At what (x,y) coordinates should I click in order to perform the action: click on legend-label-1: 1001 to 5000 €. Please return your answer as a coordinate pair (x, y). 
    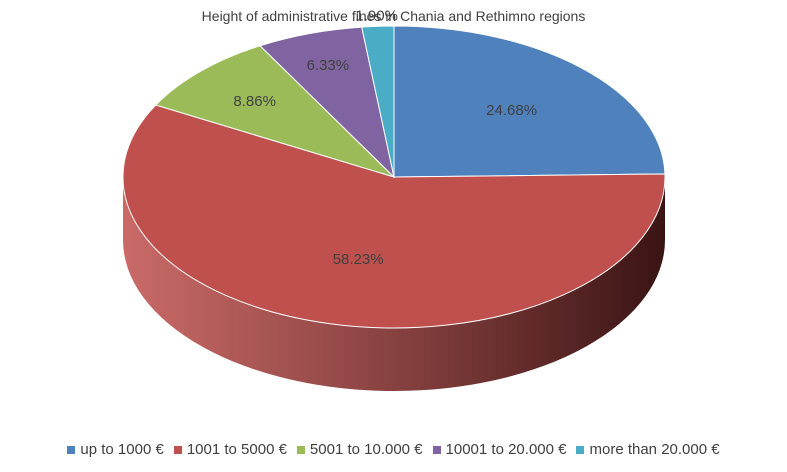
    Looking at the image, I should click on (236, 449).